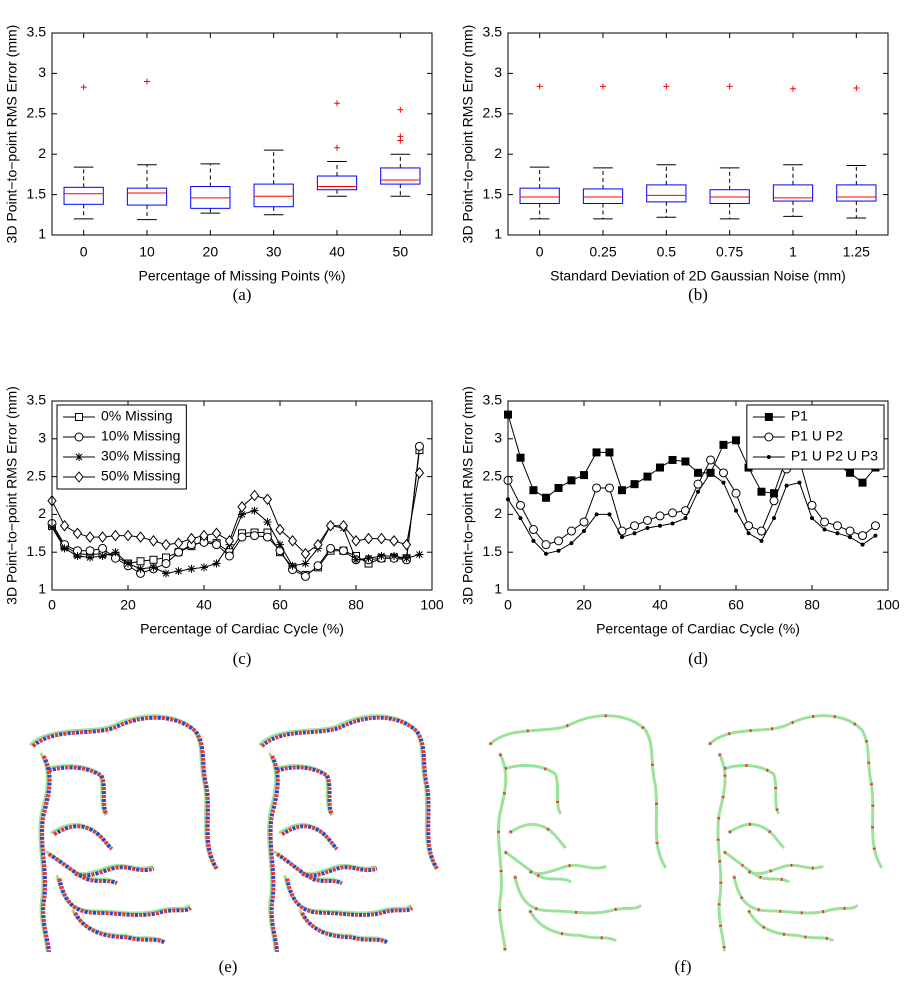 The height and width of the screenshot is (996, 907). I want to click on y-axis-label: 3D Point−to−point RMS Error (mm), so click(468, 134).